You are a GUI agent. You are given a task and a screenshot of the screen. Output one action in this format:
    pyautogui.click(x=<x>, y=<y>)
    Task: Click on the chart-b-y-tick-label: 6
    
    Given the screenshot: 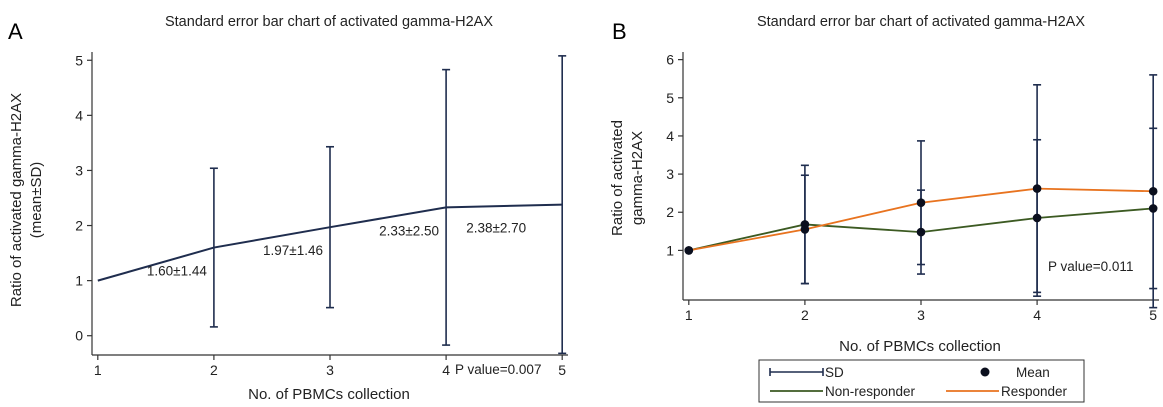 What is the action you would take?
    pyautogui.click(x=670, y=60)
    